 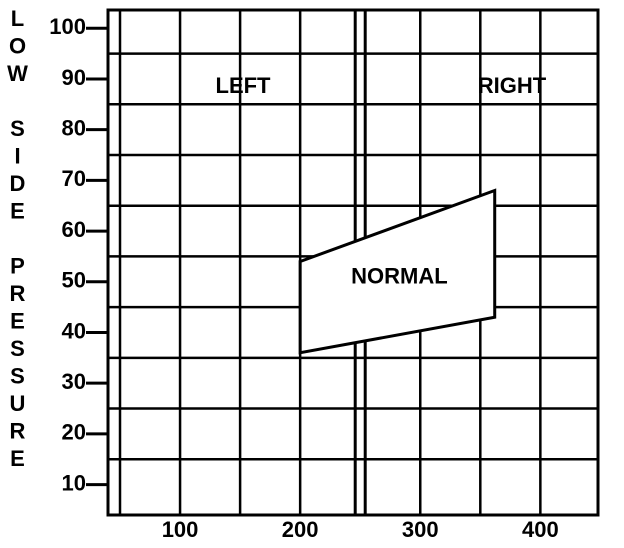 What do you see at coordinates (74, 229) in the screenshot?
I see `y-tick-label: 60` at bounding box center [74, 229].